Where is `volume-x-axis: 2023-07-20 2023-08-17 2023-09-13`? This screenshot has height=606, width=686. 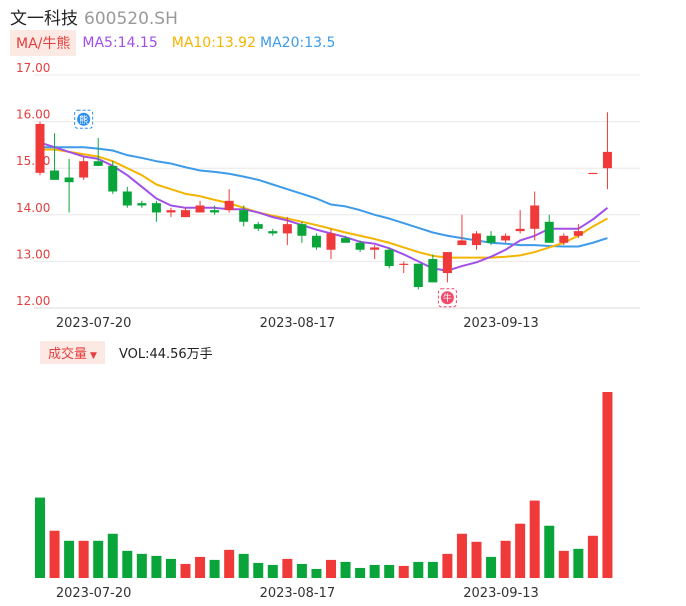 volume-x-axis: 2023-07-20 2023-08-17 2023-09-13 is located at coordinates (297, 593).